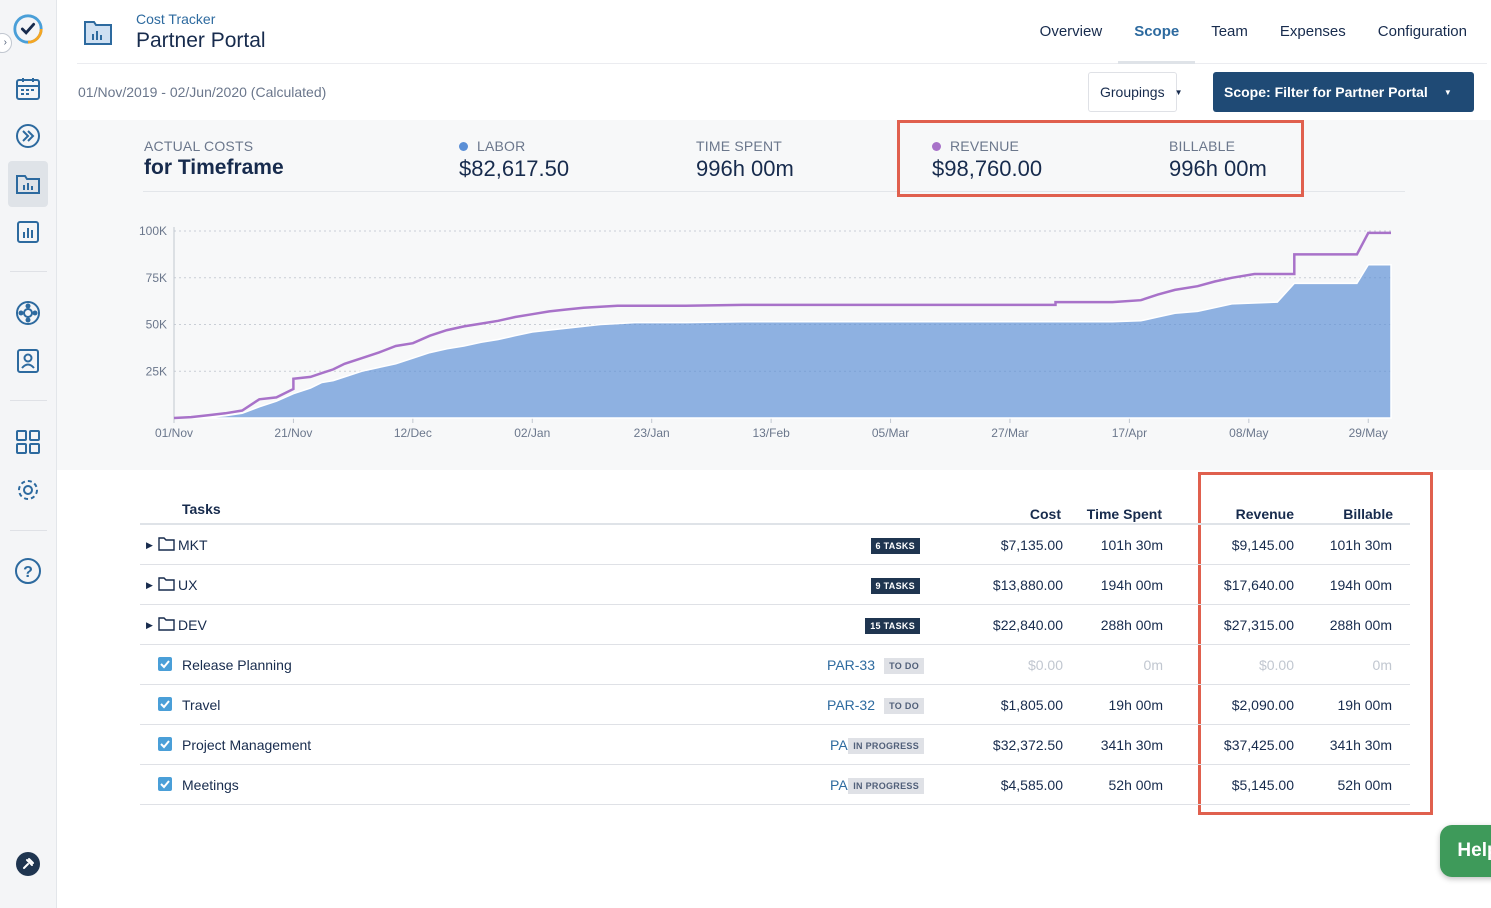 Image resolution: width=1491 pixels, height=908 pixels. I want to click on task-name: Release Planning, so click(237, 665).